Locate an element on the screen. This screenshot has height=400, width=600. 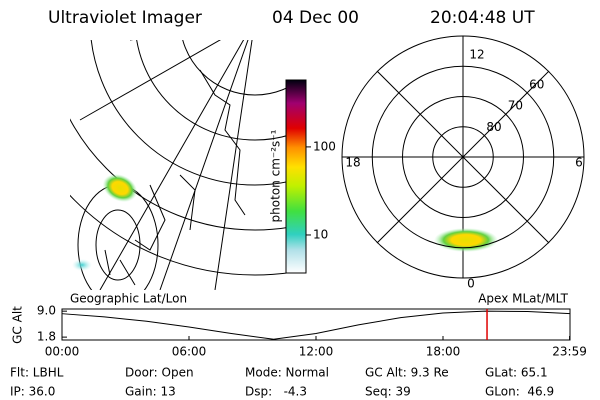
x-tick-label: 12:00 is located at coordinates (316, 352).